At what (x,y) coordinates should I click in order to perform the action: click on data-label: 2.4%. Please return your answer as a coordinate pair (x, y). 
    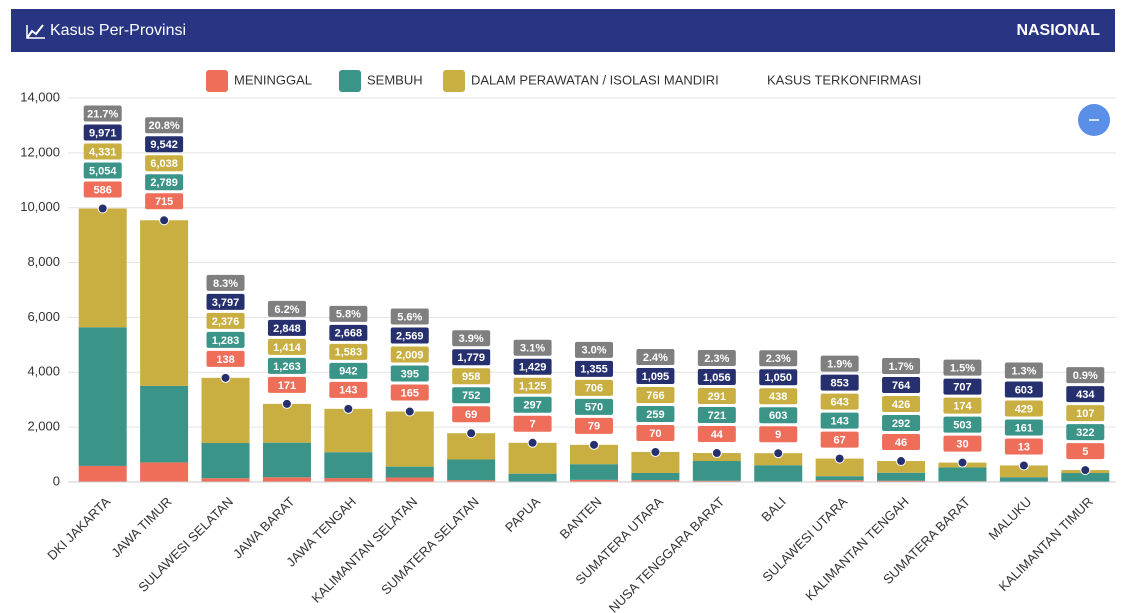
    Looking at the image, I should click on (655, 358).